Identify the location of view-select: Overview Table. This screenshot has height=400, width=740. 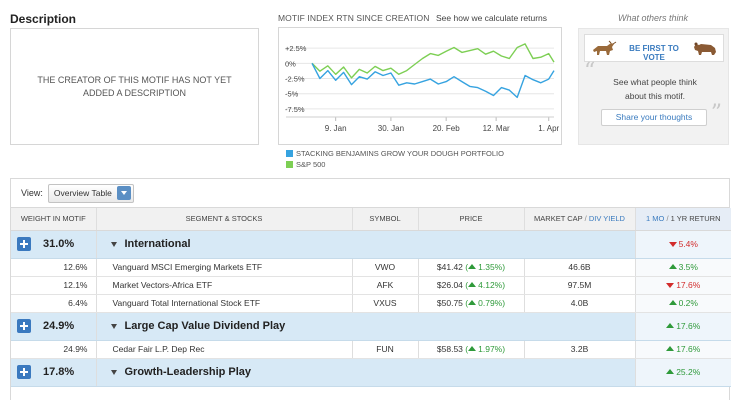
(90, 193).